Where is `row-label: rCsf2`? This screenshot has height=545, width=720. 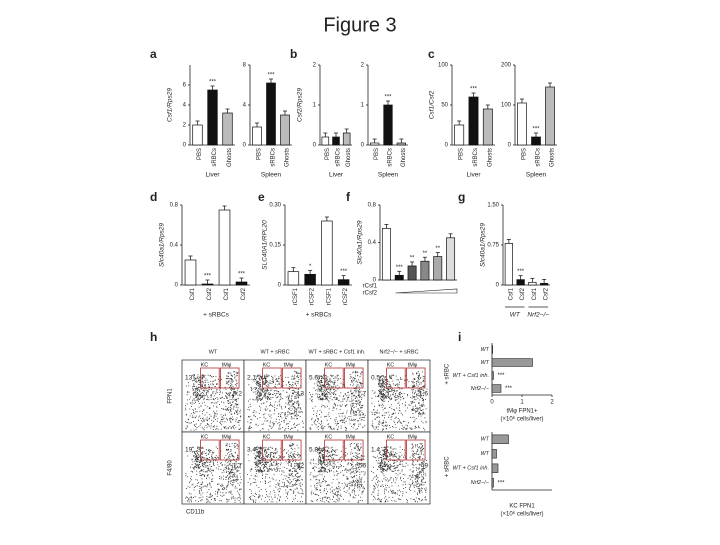 row-label: rCsf2 is located at coordinates (370, 294).